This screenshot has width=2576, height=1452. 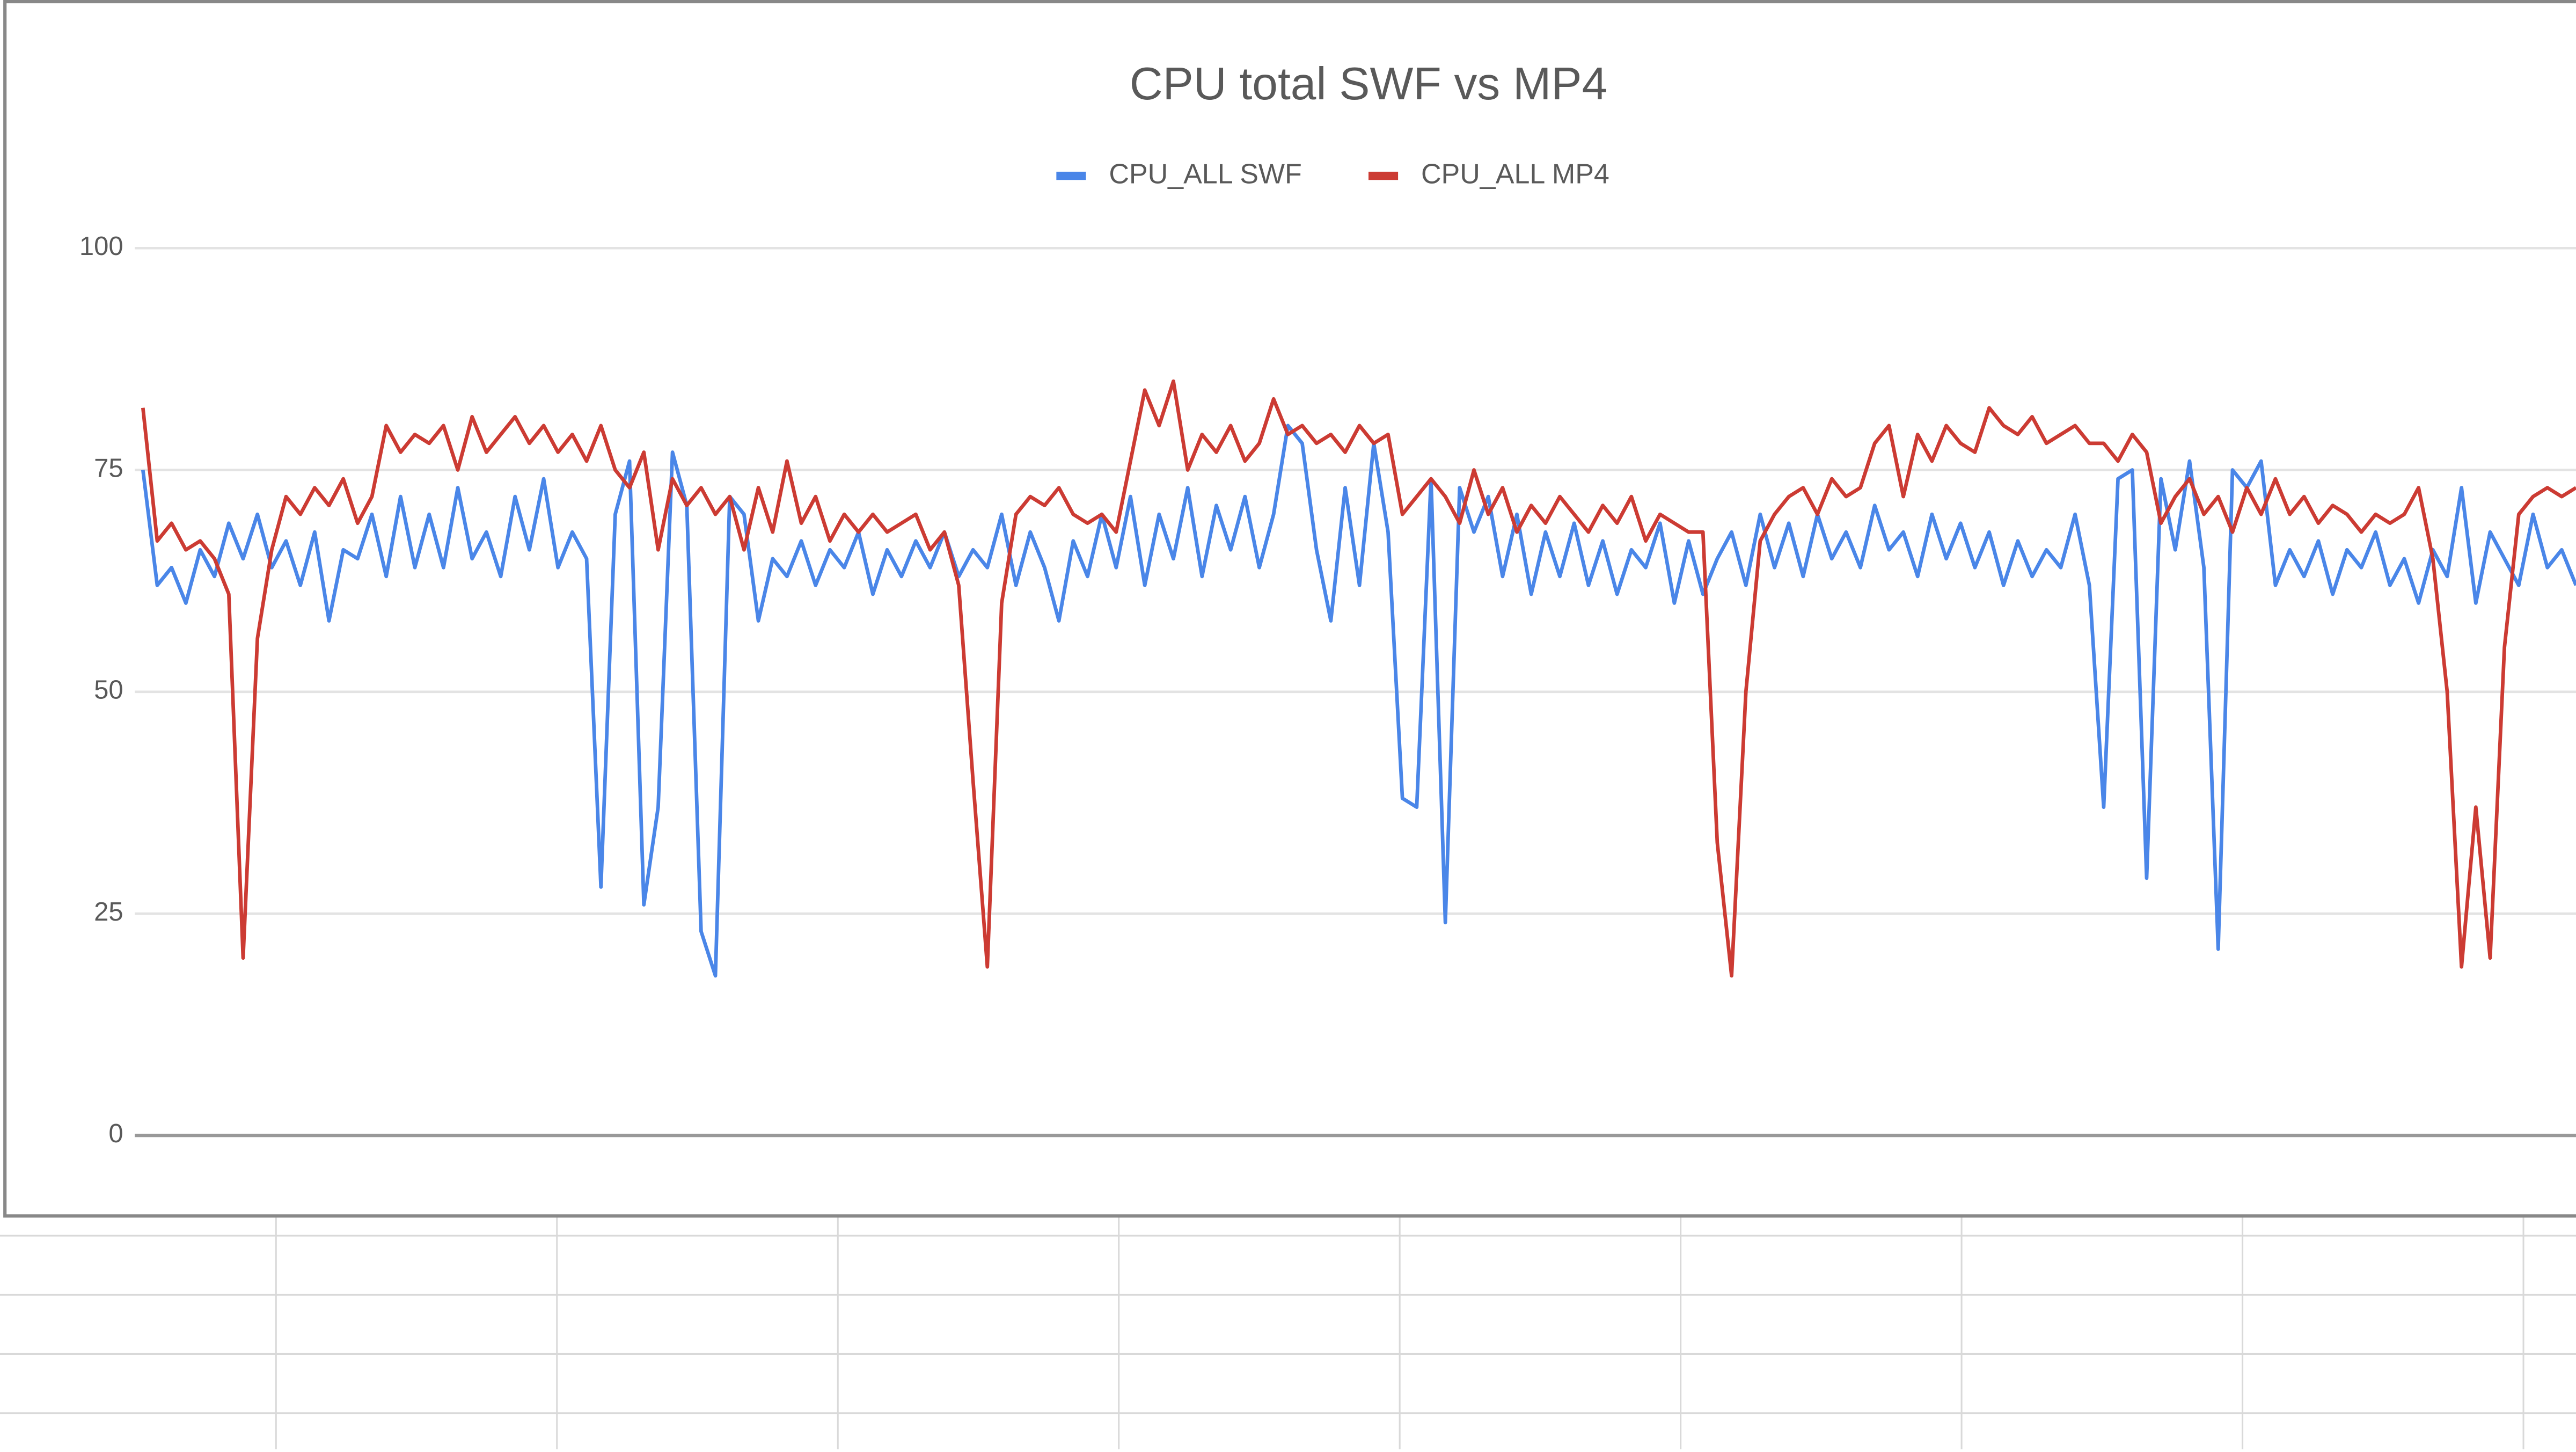 I want to click on y-tick-label: 75, so click(x=108, y=468).